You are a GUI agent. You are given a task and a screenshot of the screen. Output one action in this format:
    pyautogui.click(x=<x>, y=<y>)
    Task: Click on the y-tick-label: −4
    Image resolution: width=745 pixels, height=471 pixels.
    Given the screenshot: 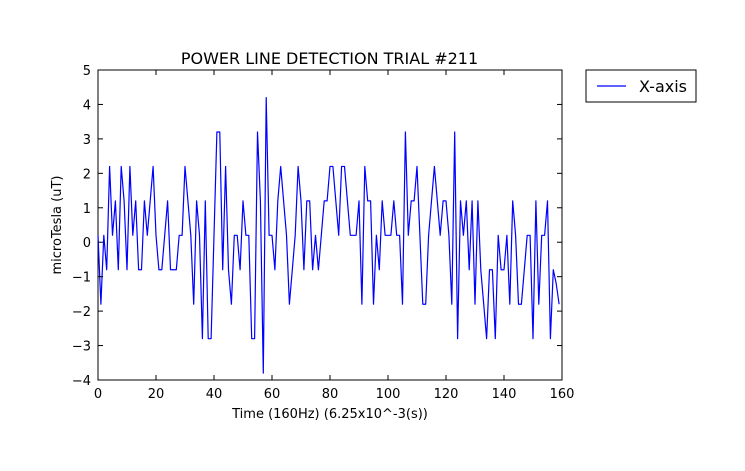 What is the action you would take?
    pyautogui.click(x=81, y=381)
    